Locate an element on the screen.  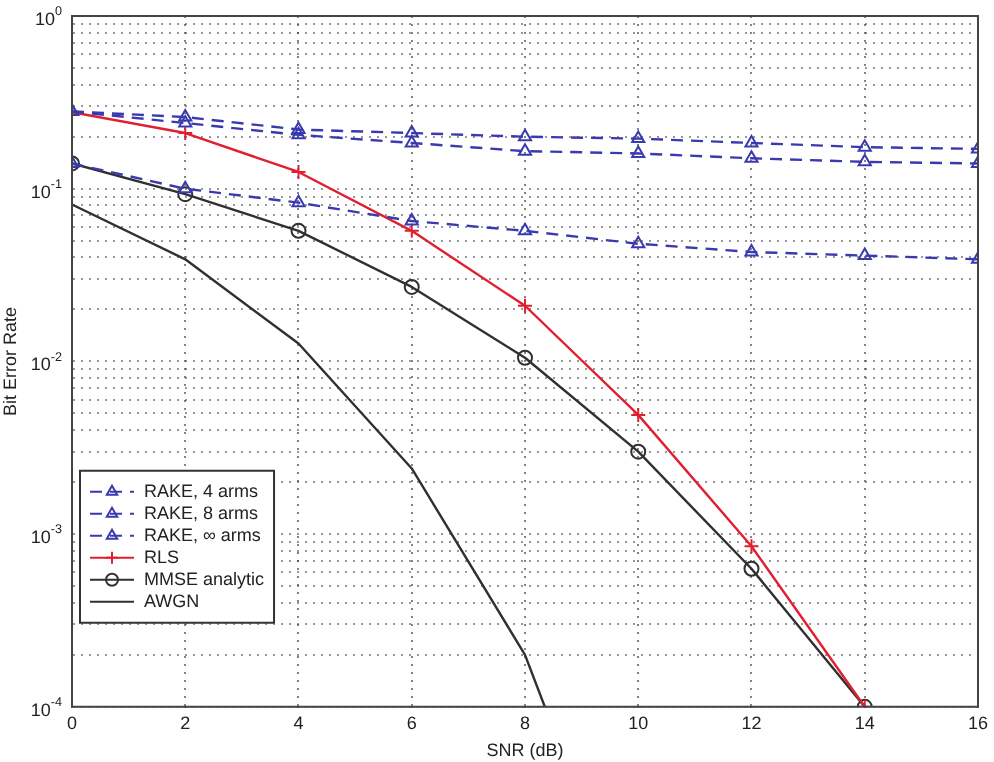
legend-label: RAKE, ∞ arms is located at coordinates (203, 534).